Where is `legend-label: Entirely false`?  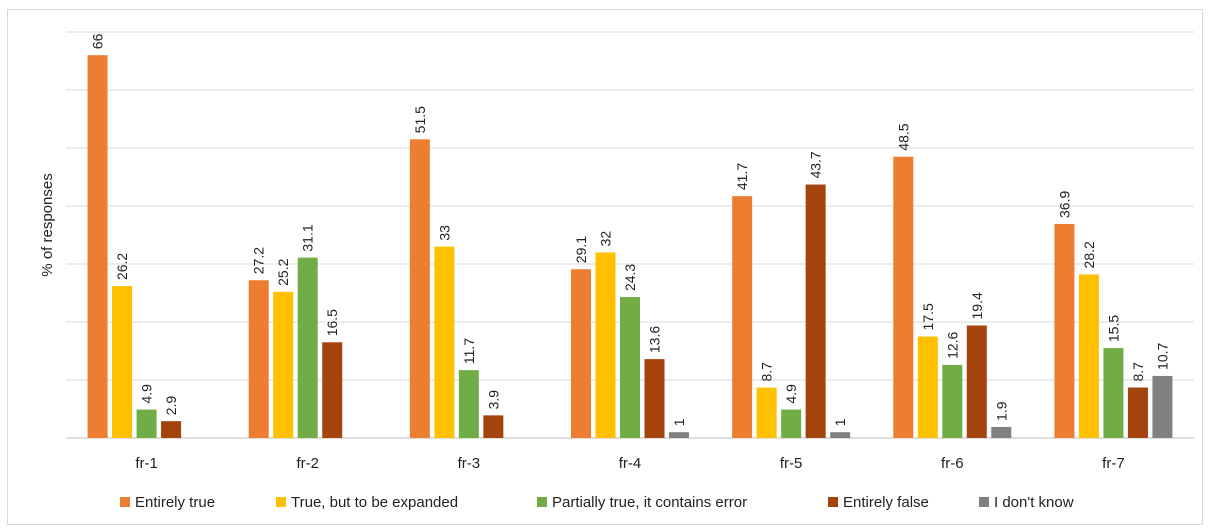 legend-label: Entirely false is located at coordinates (886, 502).